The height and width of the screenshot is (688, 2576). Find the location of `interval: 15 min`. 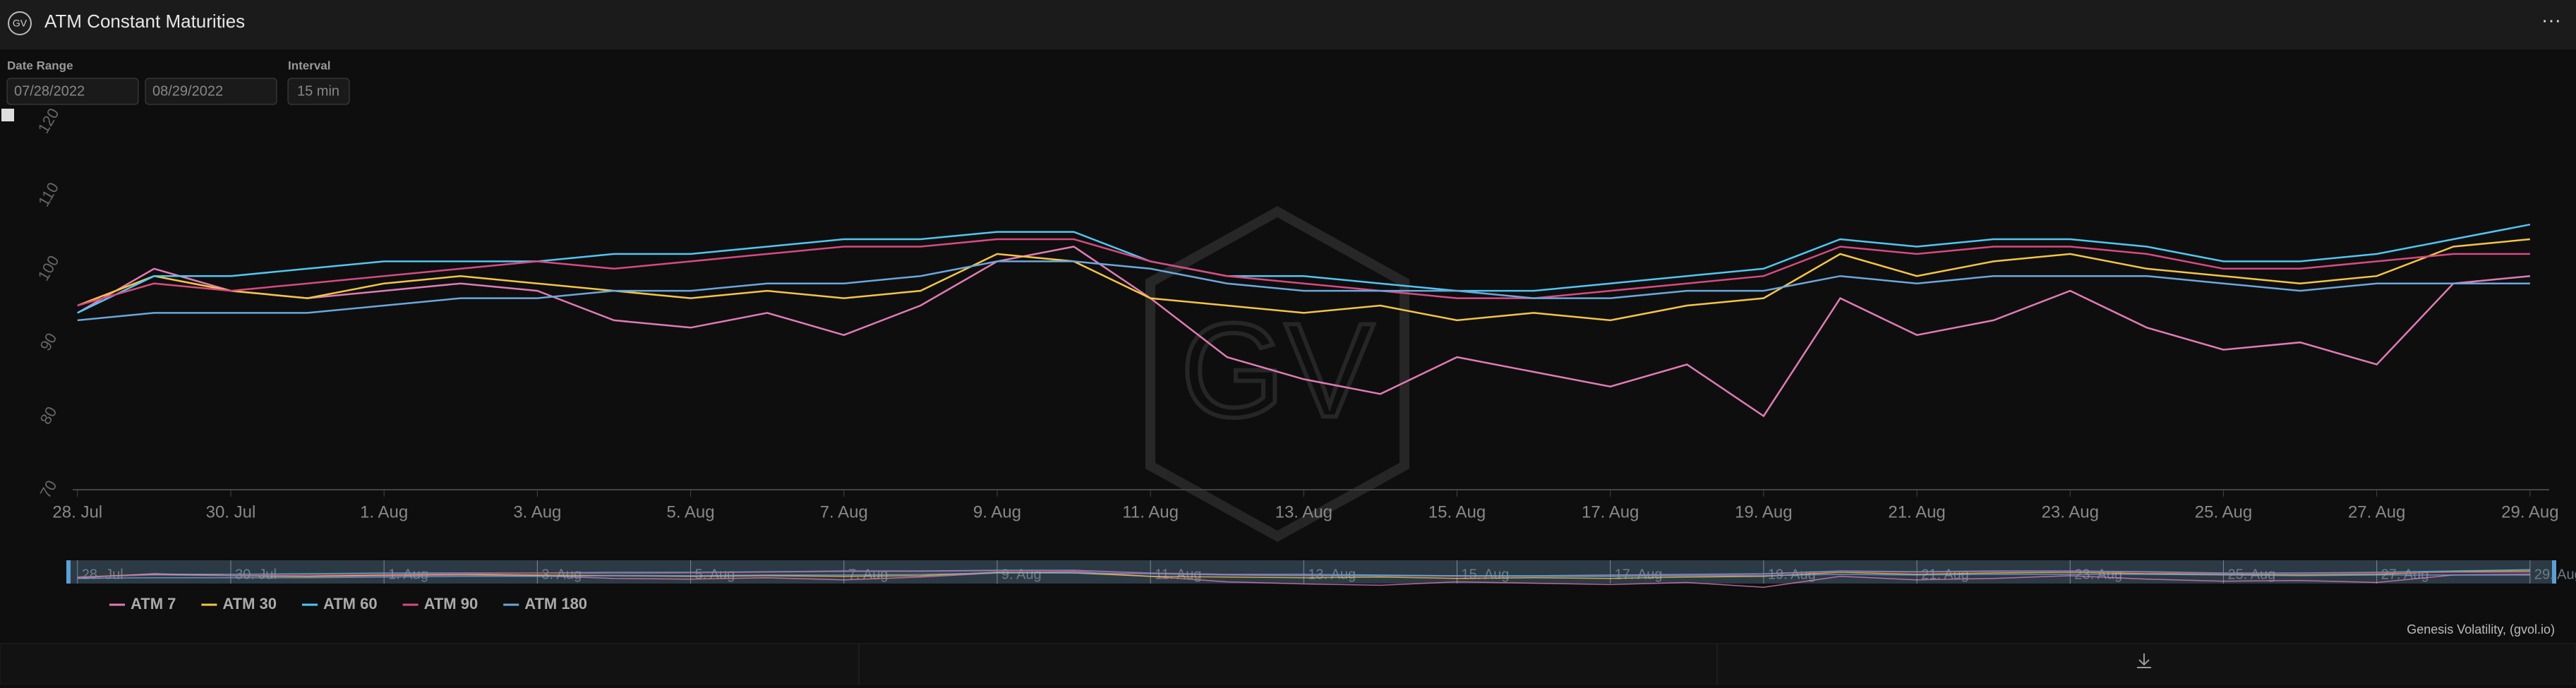

interval: 15 min is located at coordinates (318, 91).